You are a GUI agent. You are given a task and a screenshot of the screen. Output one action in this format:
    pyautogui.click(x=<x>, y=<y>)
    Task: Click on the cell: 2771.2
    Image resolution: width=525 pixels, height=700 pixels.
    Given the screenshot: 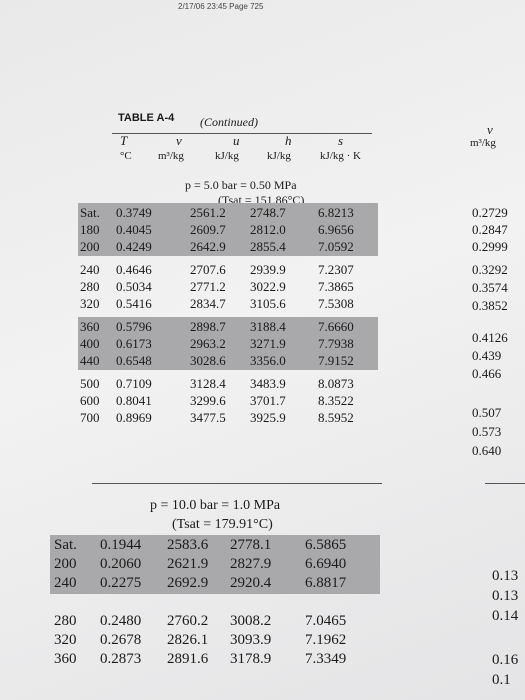 What is the action you would take?
    pyautogui.click(x=208, y=286)
    